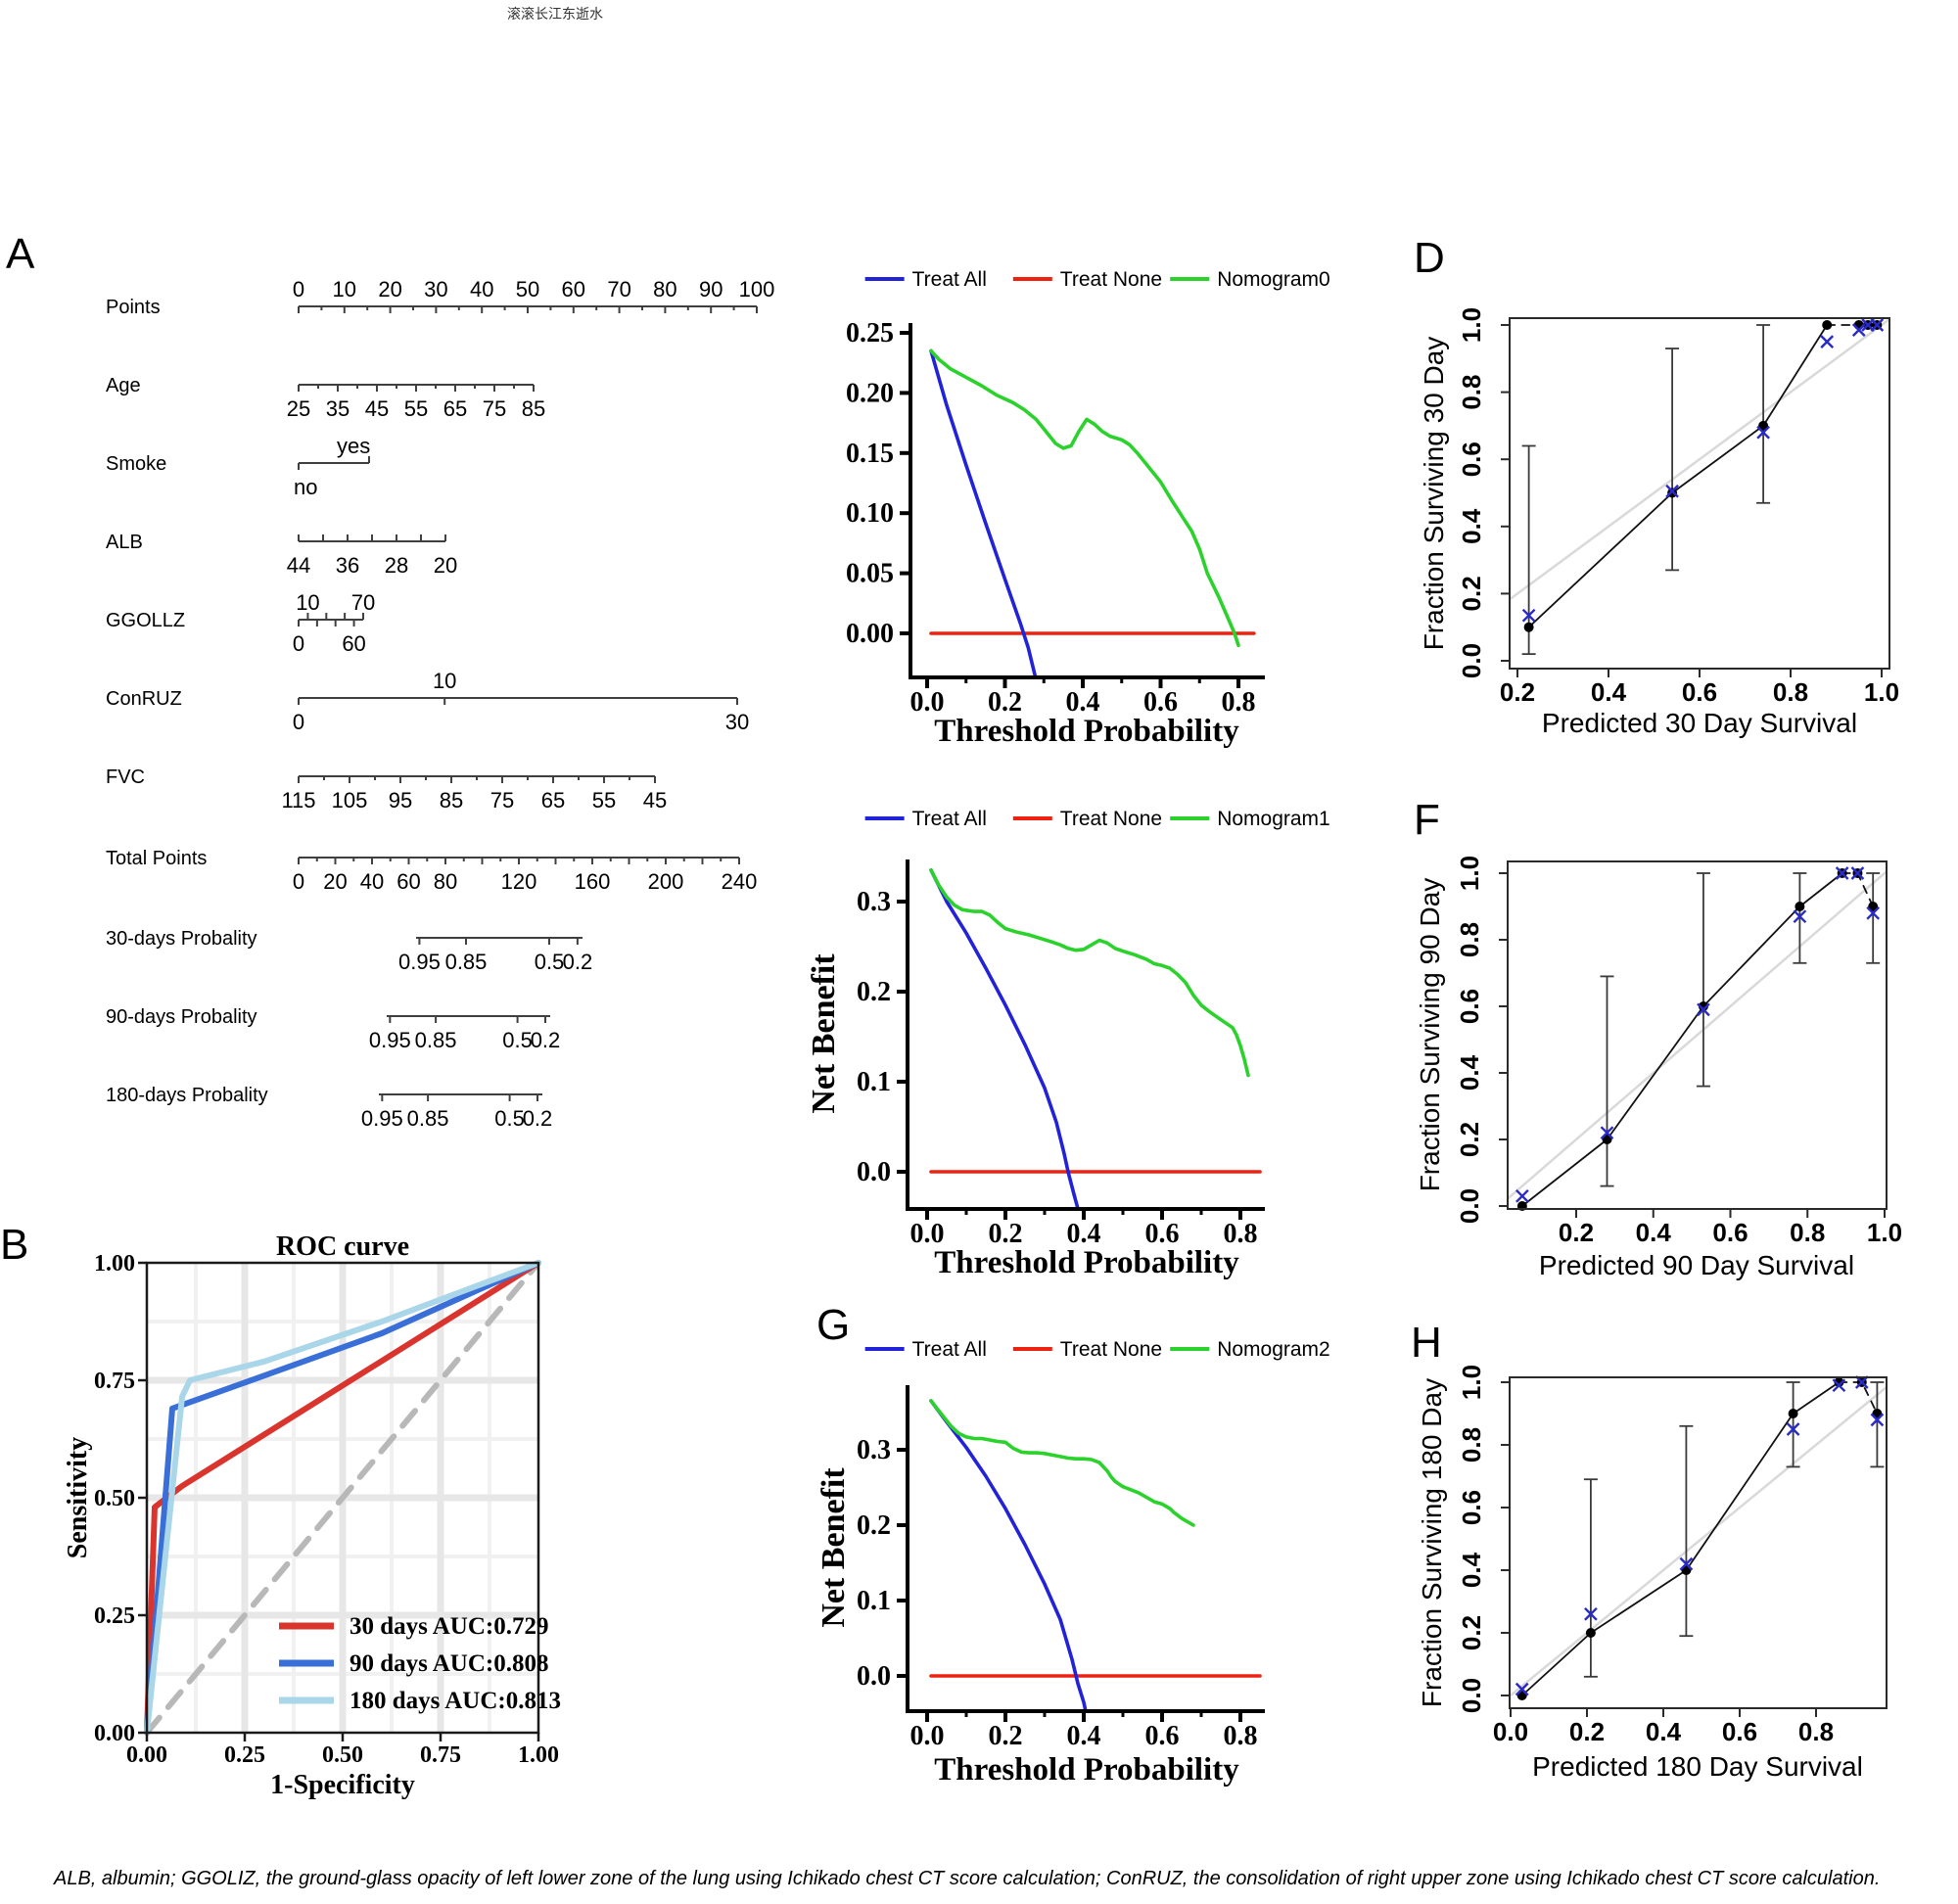 The width and height of the screenshot is (1958, 1904). I want to click on x-tick-label: 0.6, so click(1730, 1232).